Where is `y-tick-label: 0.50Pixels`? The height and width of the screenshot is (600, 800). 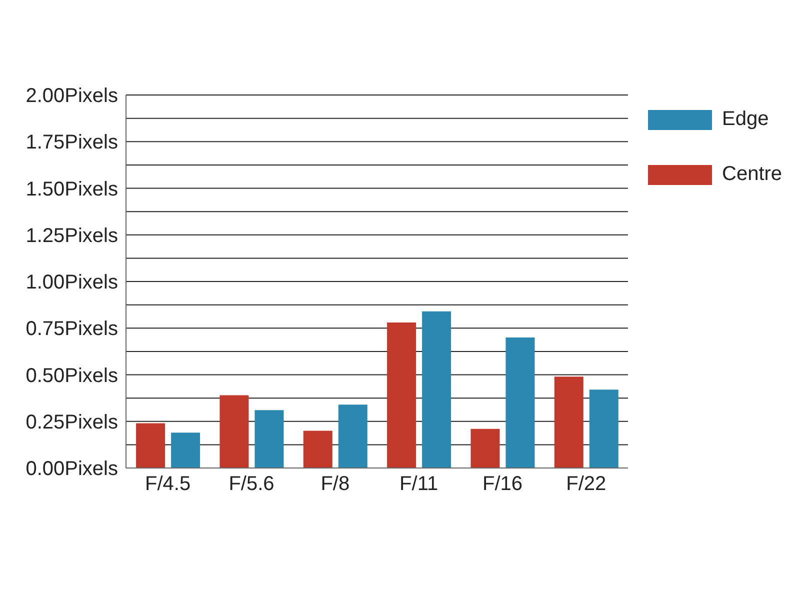
y-tick-label: 0.50Pixels is located at coordinates (72, 375).